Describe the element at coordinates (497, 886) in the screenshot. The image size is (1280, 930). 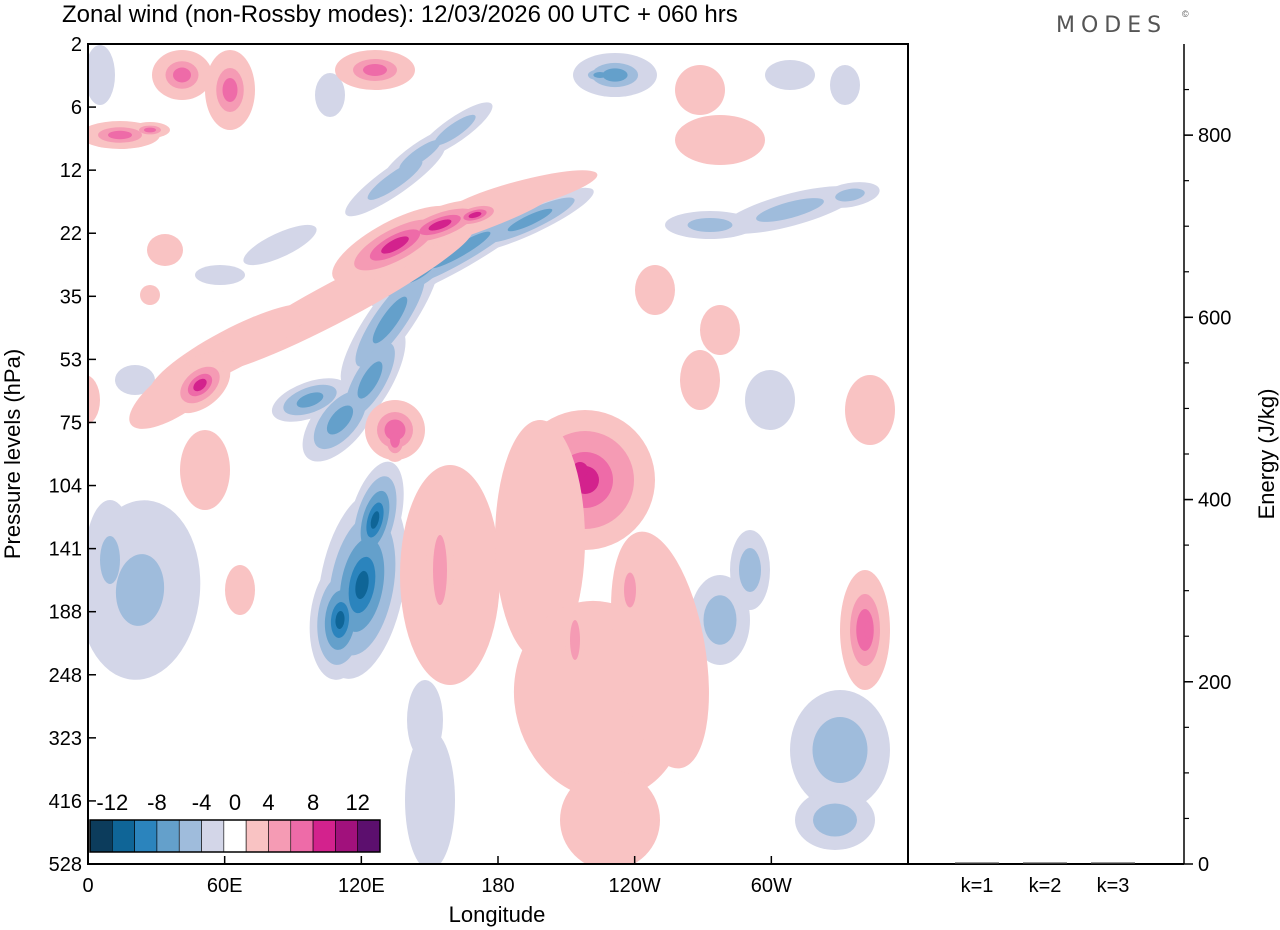
I see `longitude-tick-label: 180` at that location.